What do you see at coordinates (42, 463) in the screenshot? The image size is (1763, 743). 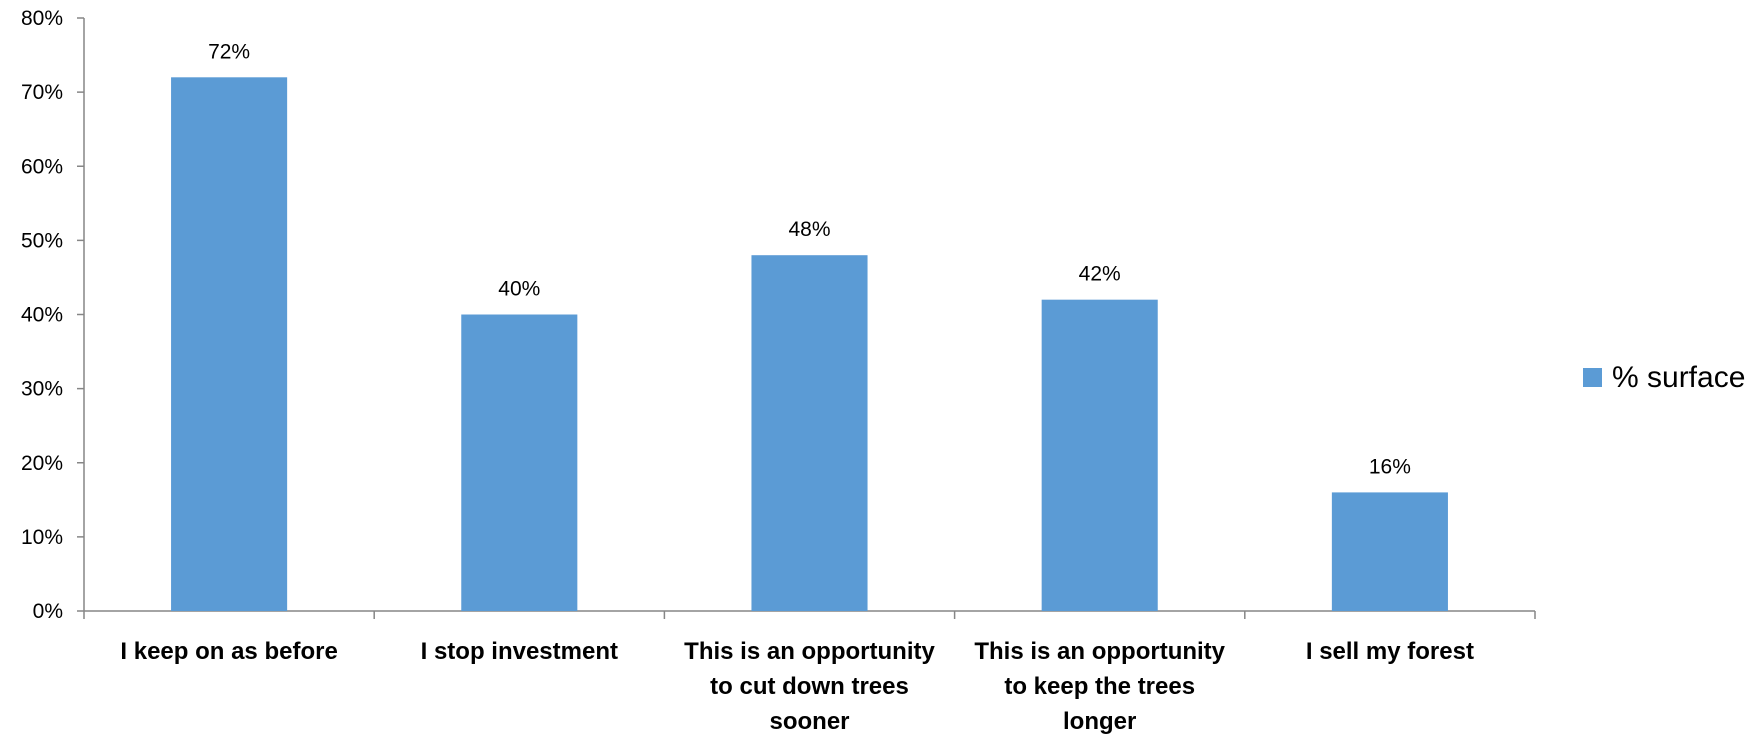 I see `y-tick-label: 20%` at bounding box center [42, 463].